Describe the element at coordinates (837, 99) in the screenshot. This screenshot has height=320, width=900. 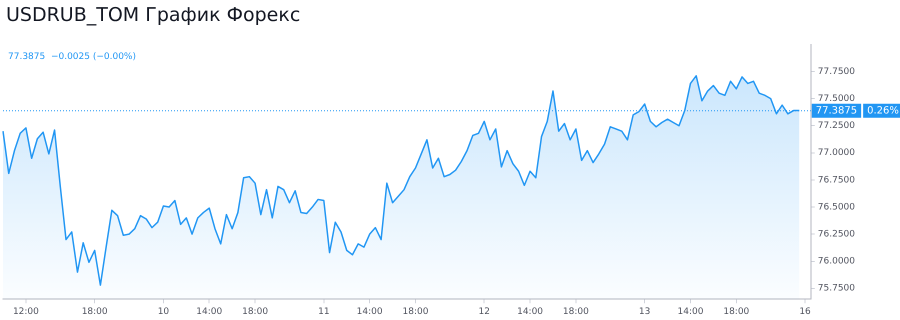
I see `y-tick-label: 77.5000` at that location.